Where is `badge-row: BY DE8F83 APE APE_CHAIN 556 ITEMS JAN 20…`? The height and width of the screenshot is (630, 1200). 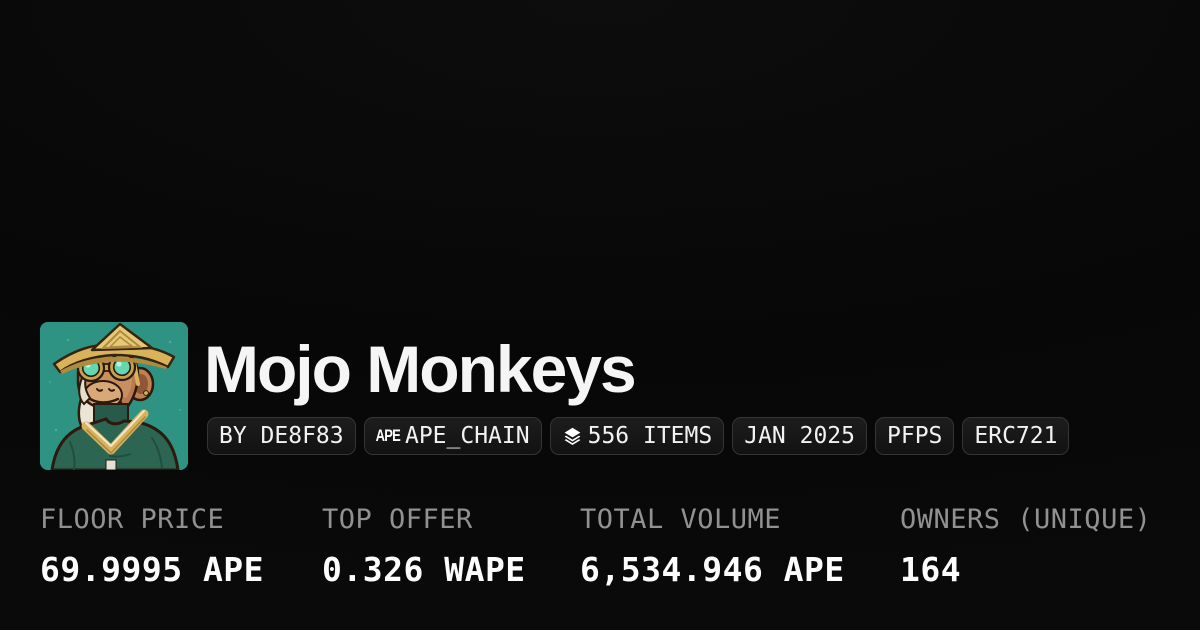 badge-row: BY DE8F83 APE APE_CHAIN 556 ITEMS JAN 20… is located at coordinates (638, 436).